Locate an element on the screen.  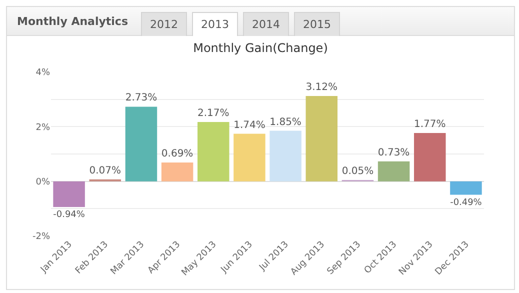
data-label: 0.73% is located at coordinates (394, 152).